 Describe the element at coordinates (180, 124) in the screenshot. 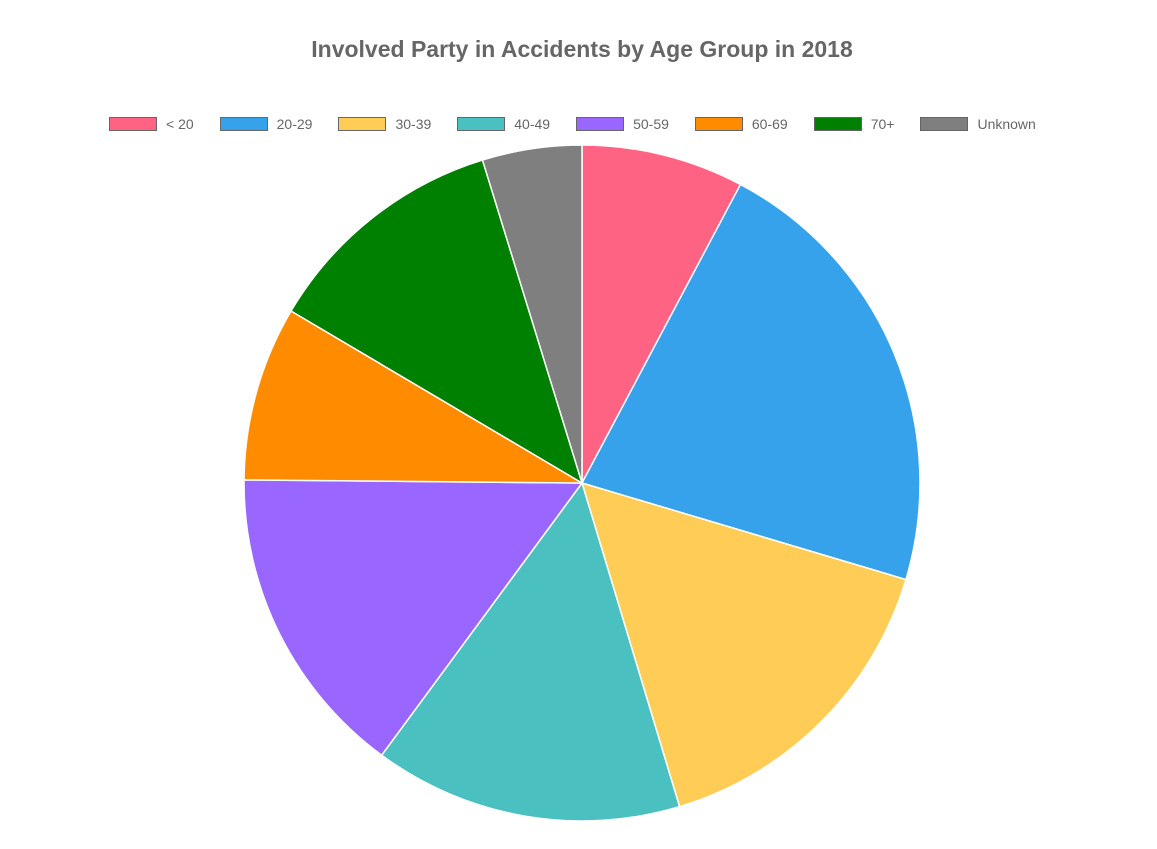

I see `legend-label: < 20` at that location.